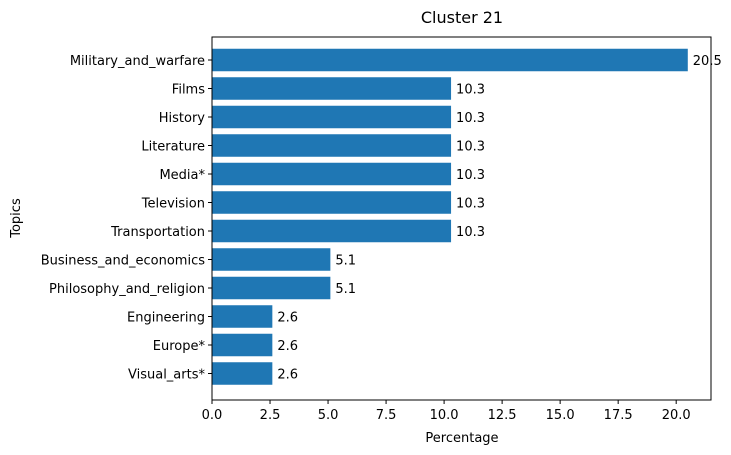 Image resolution: width=731 pixels, height=455 pixels. I want to click on bar-value-label: 20.5, so click(707, 61).